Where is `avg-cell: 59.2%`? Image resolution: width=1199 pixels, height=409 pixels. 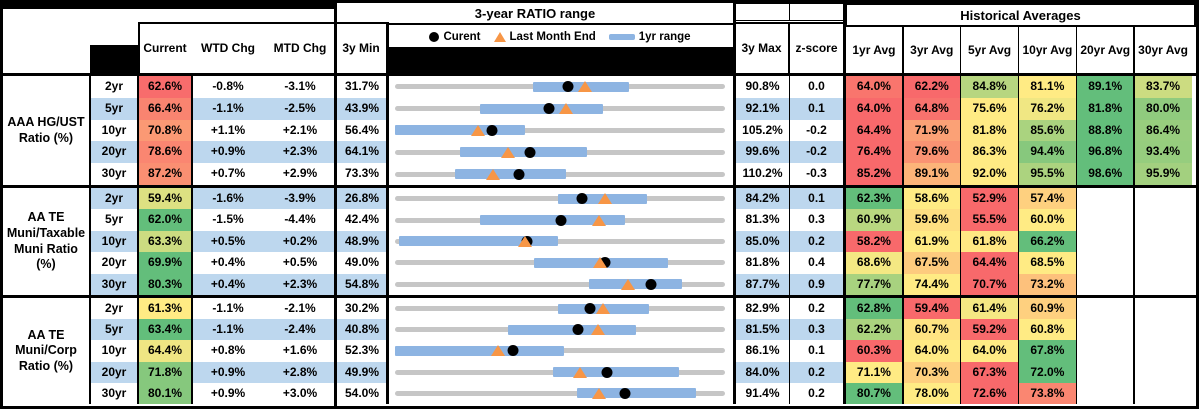
avg-cell: 59.2% is located at coordinates (989, 330).